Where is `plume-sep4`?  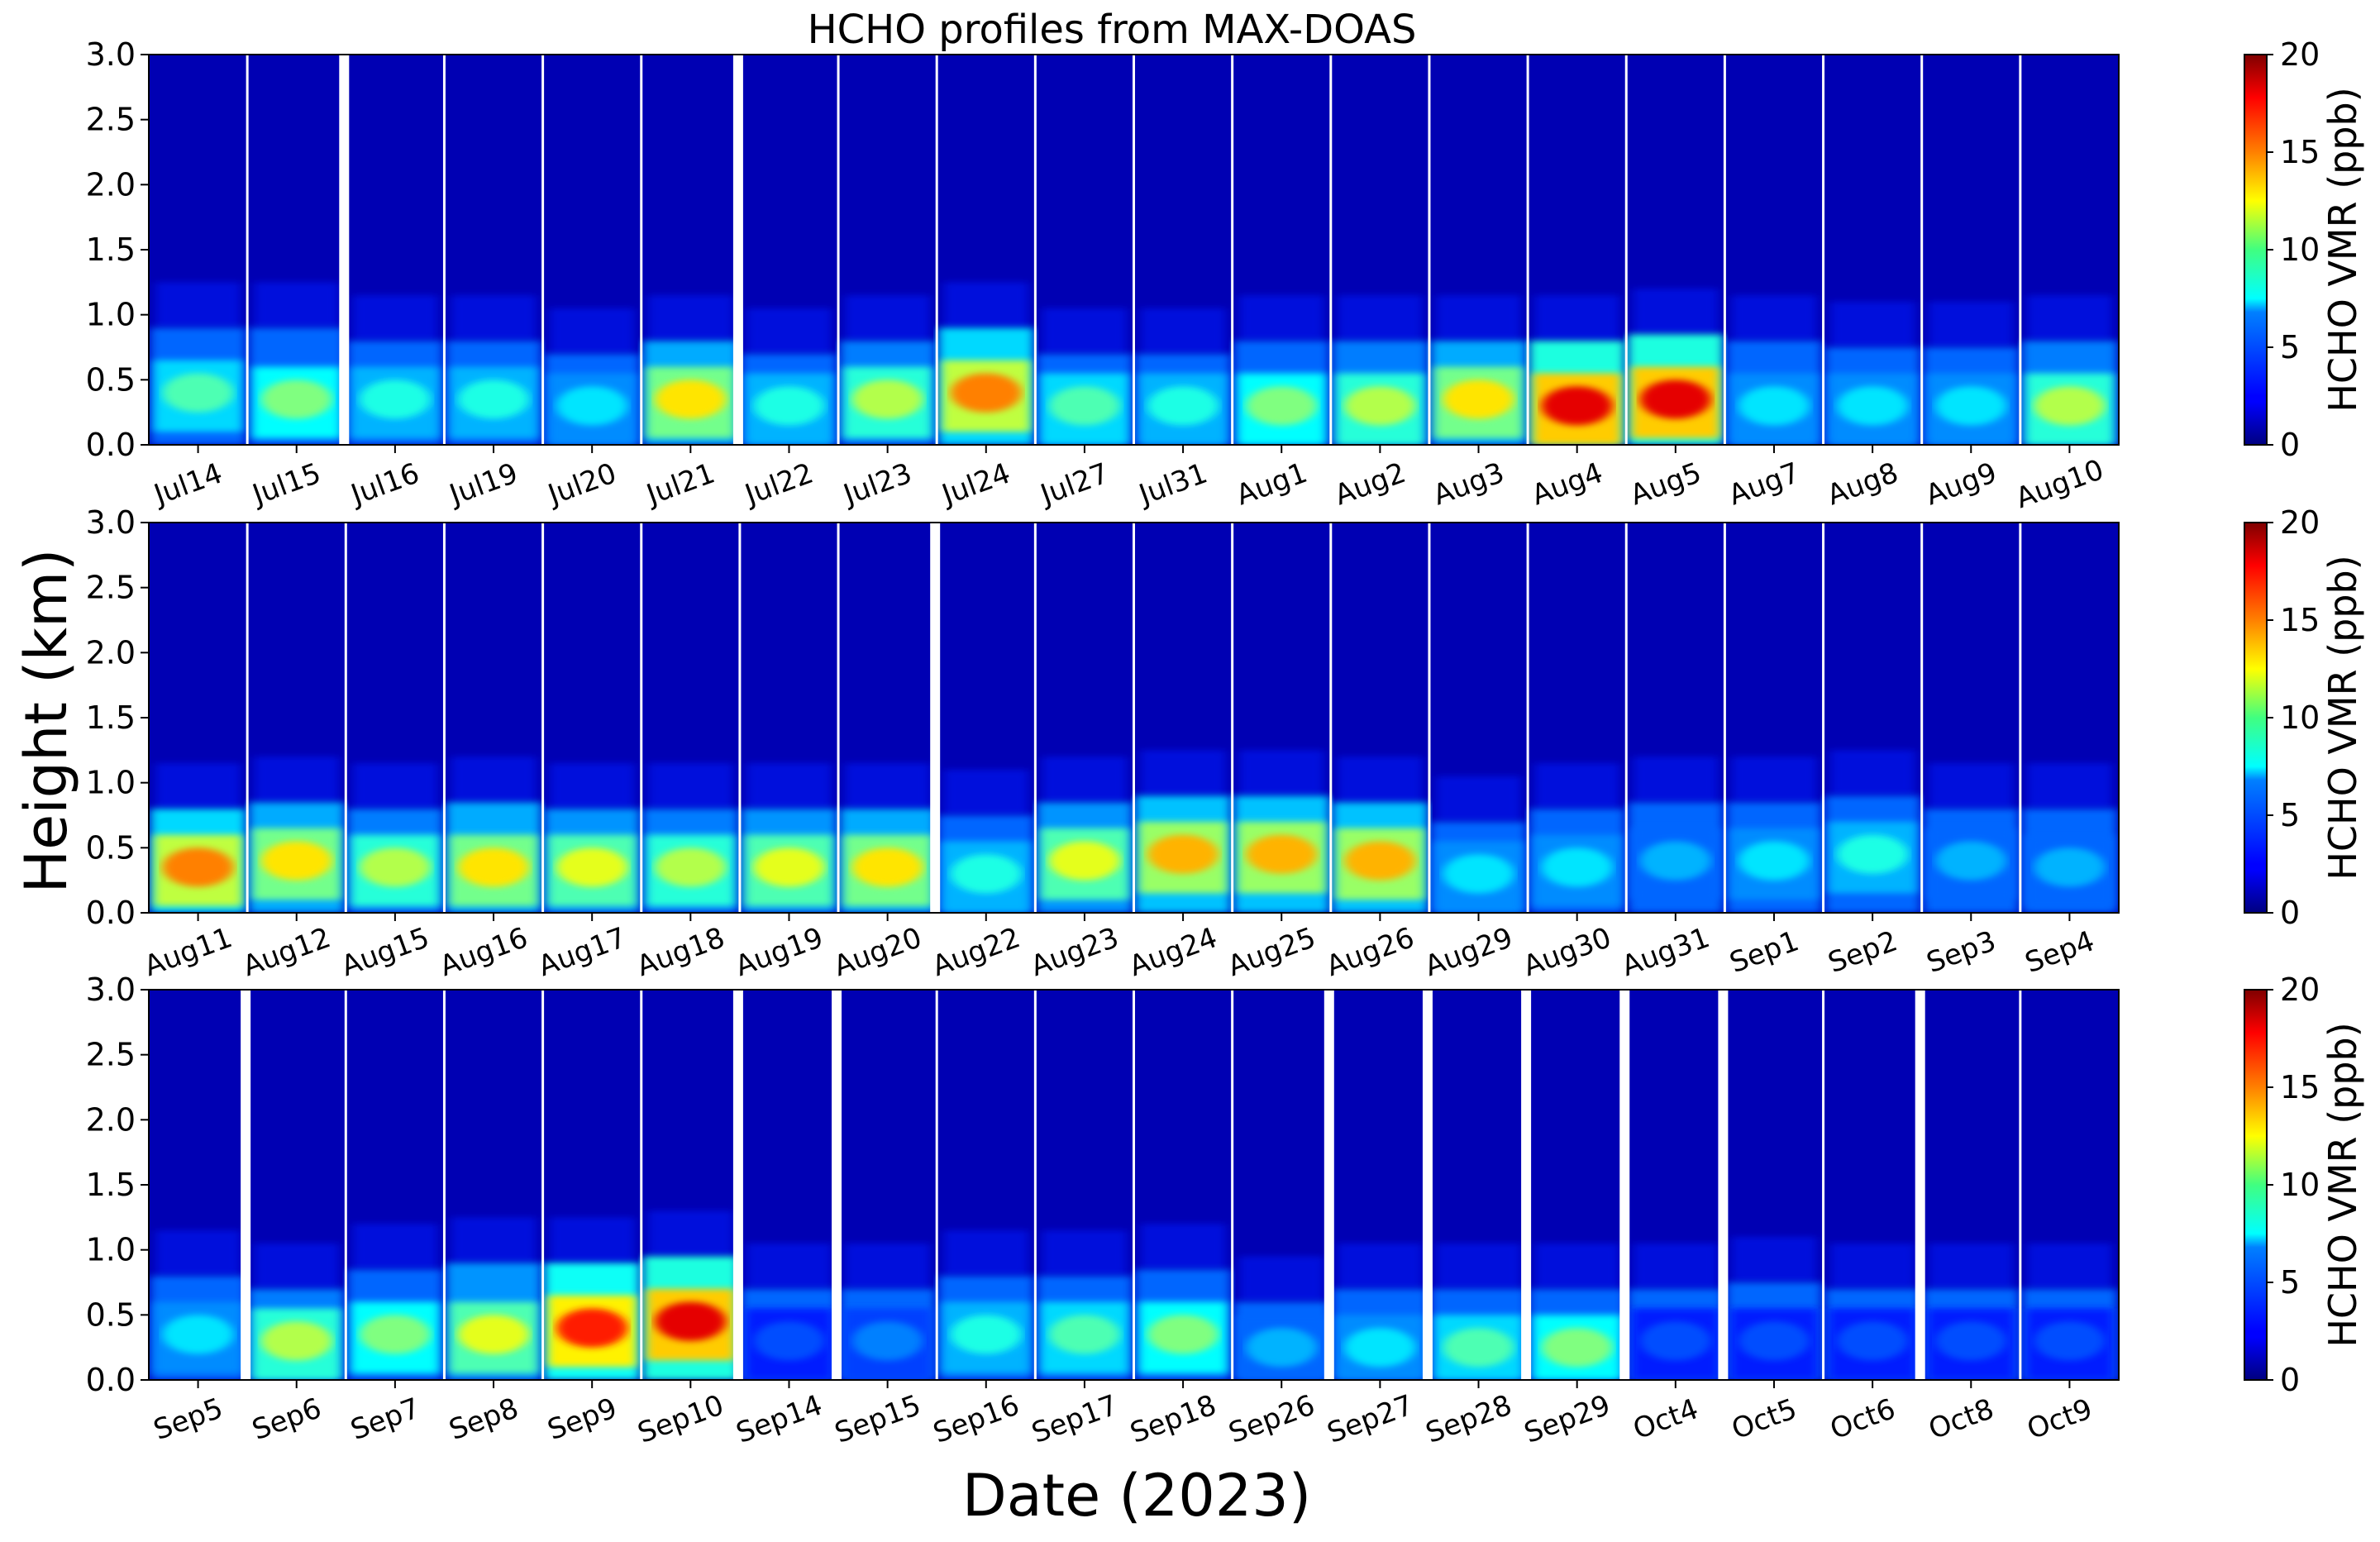
plume-sep4 is located at coordinates (2069, 786).